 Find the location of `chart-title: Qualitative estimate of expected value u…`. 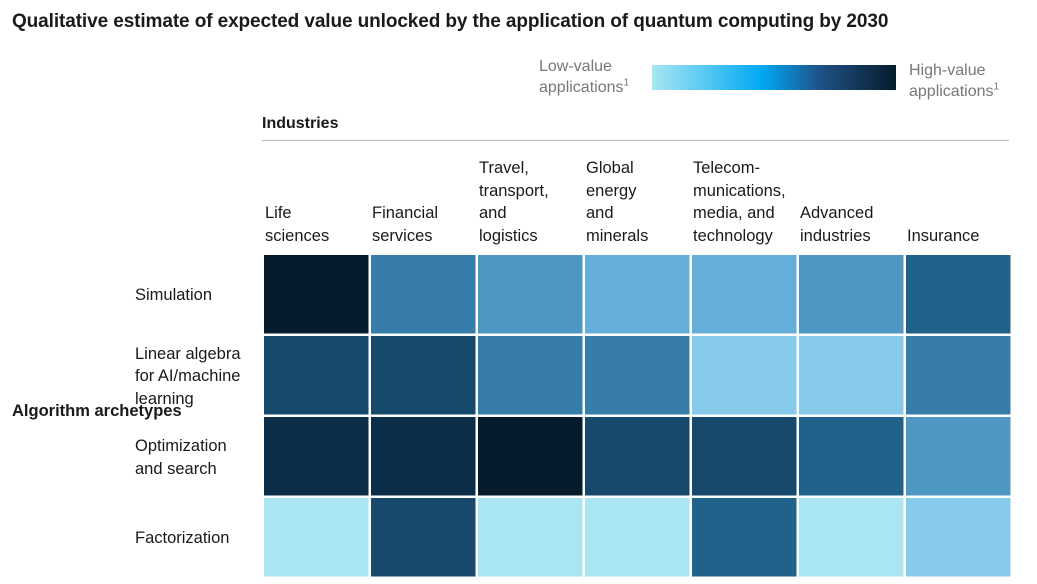

chart-title: Qualitative estimate of expected value u… is located at coordinates (450, 21).